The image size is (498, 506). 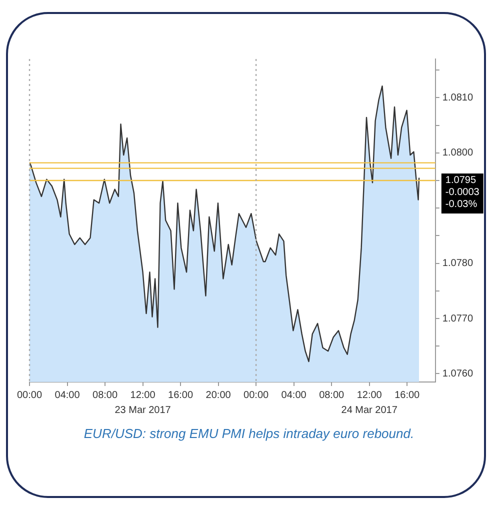 I want to click on x2-tick-label: 23 Mar 2017, so click(x=143, y=410).